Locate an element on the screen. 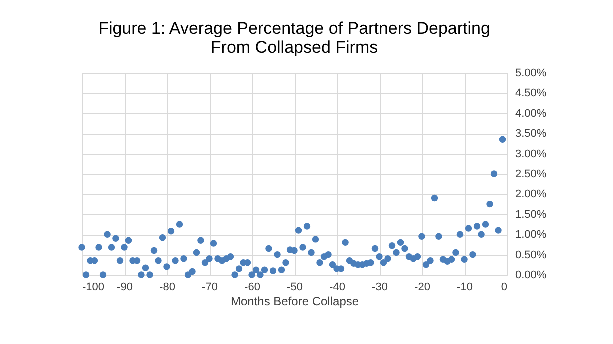  y-tick-label: 4.50% is located at coordinates (531, 94).